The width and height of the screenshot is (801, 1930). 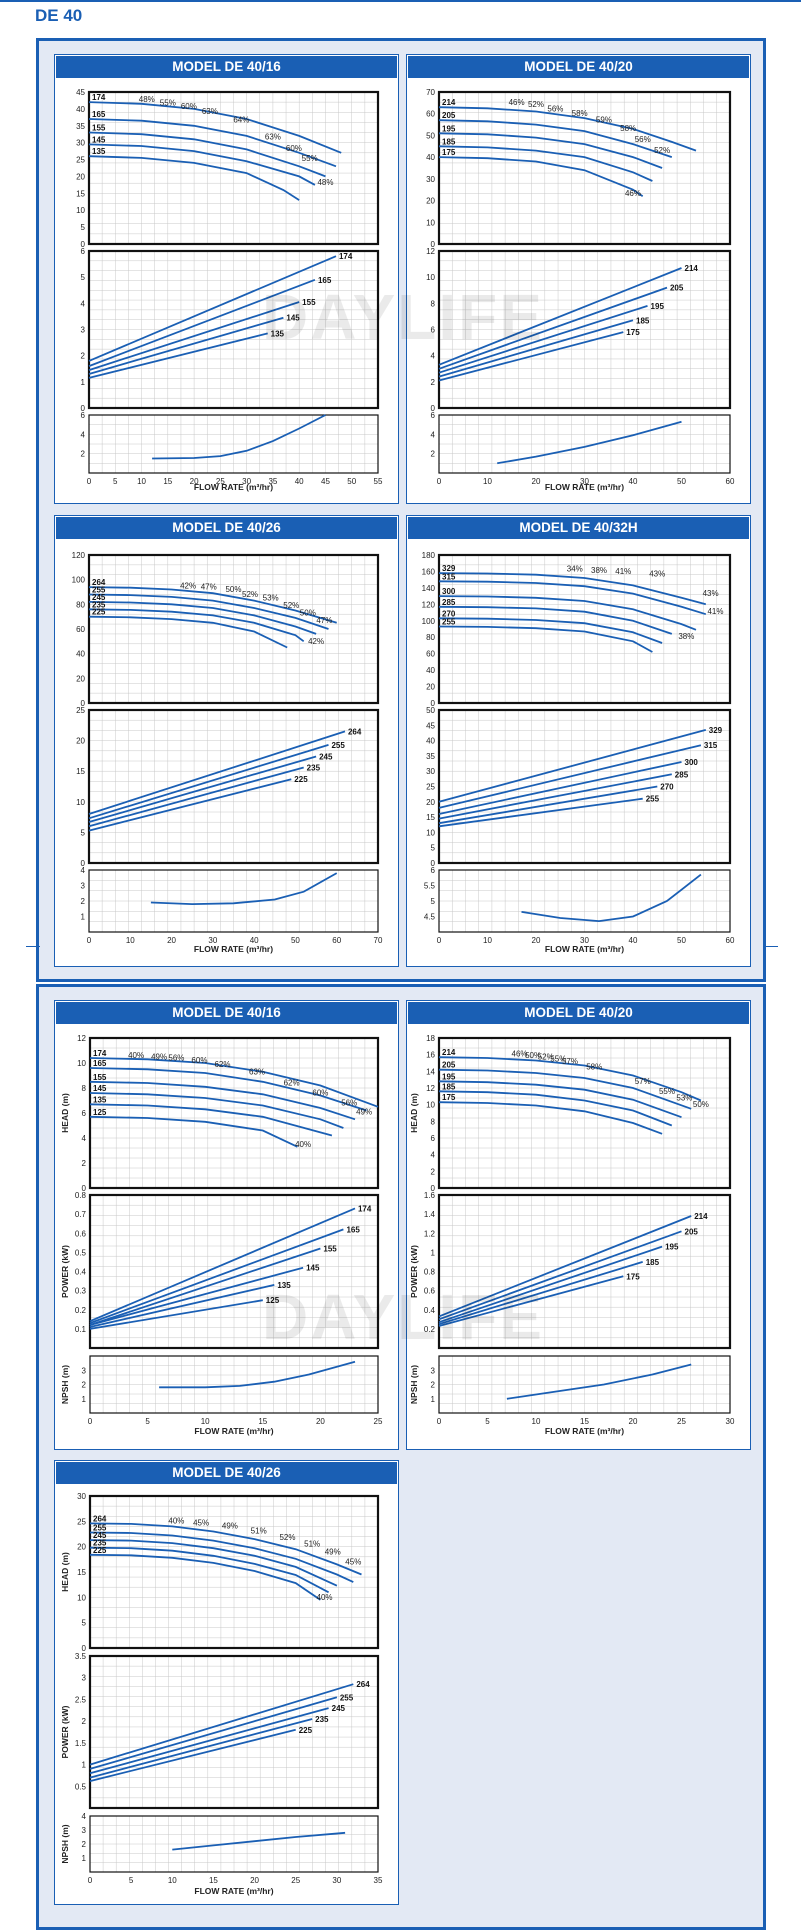 What do you see at coordinates (430, 1329) in the screenshot?
I see `y-tick-label: 0.2` at bounding box center [430, 1329].